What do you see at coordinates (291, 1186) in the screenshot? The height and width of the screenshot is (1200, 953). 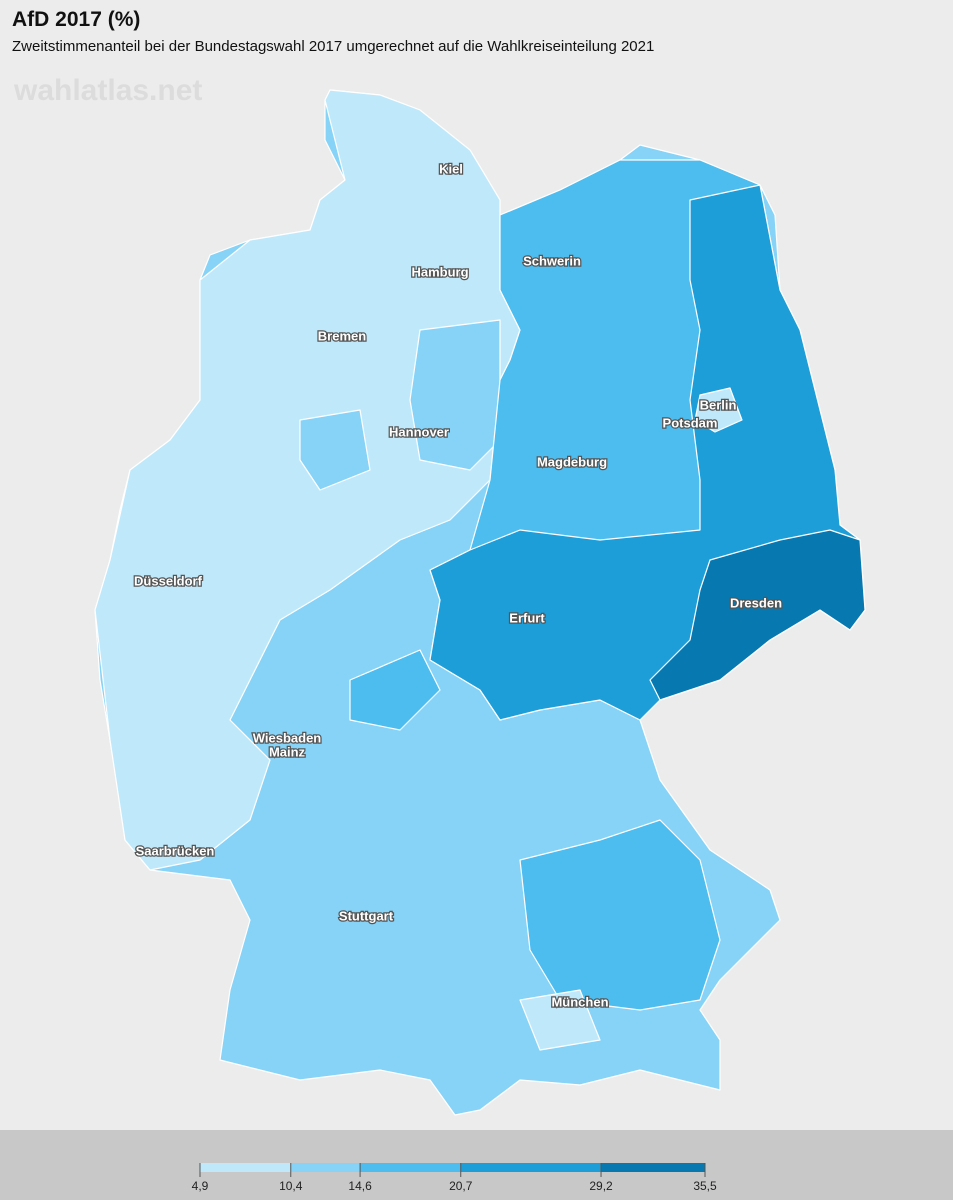 I see `legend-tick-label: 10,4` at bounding box center [291, 1186].